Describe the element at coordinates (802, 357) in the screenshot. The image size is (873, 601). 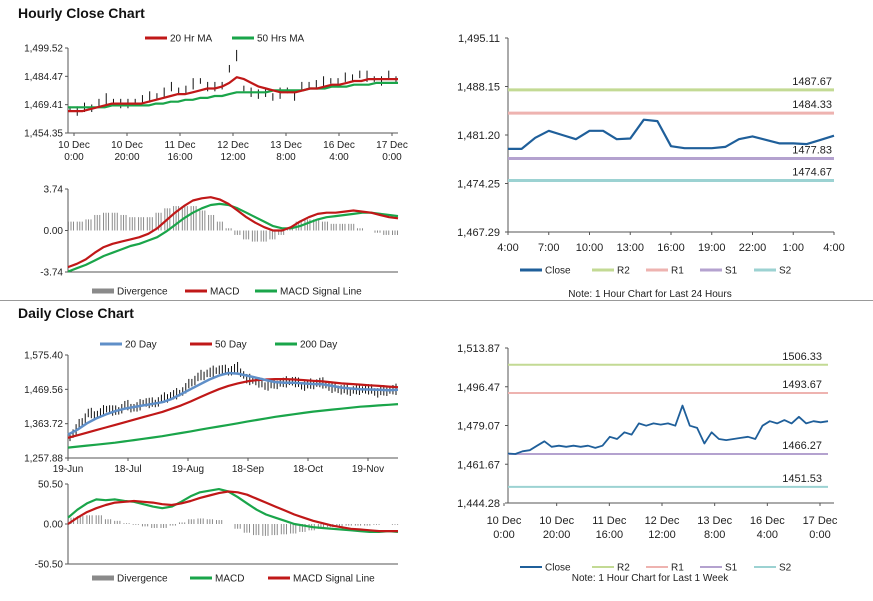
I see `daily-level-r2-label: 1506.33` at that location.